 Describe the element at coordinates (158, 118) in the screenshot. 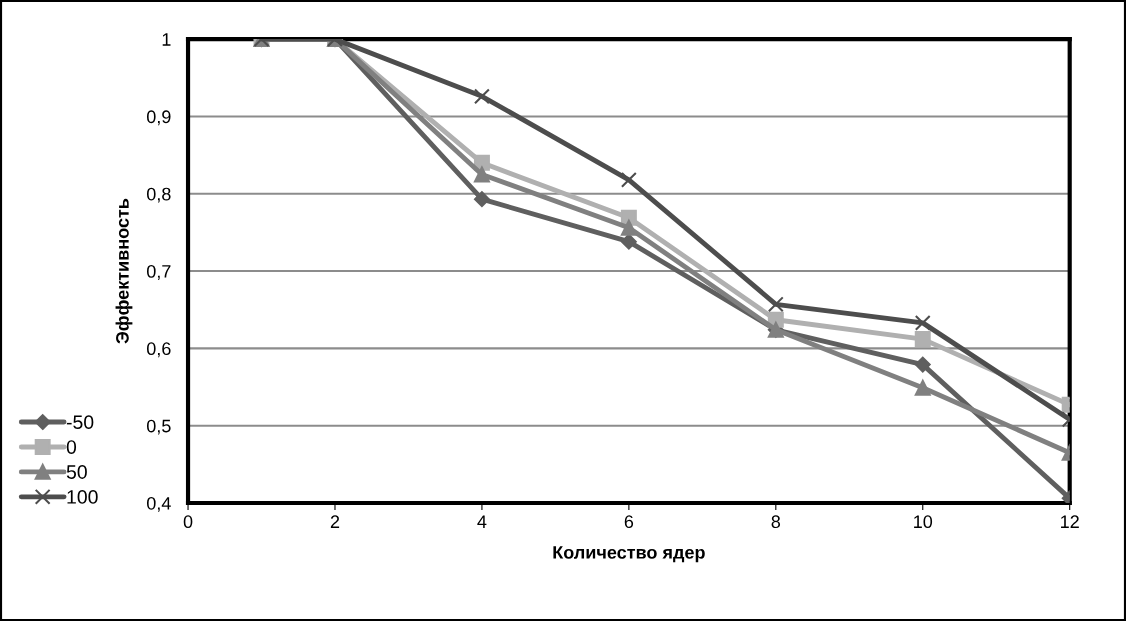

I see `y-tick-label: 0,9` at that location.